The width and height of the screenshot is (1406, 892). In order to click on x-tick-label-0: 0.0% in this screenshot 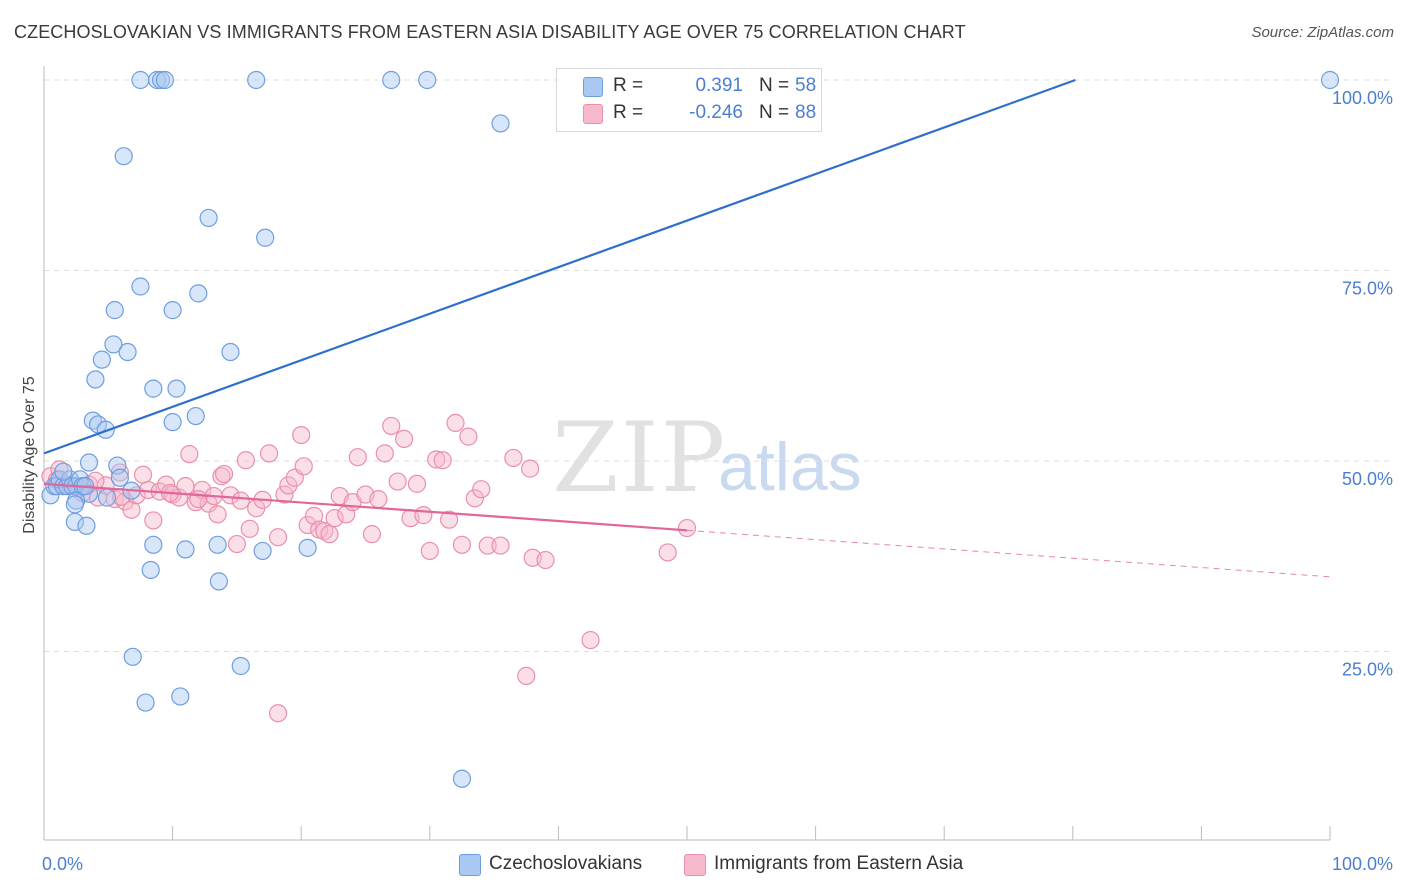, I will do `click(62, 864)`.